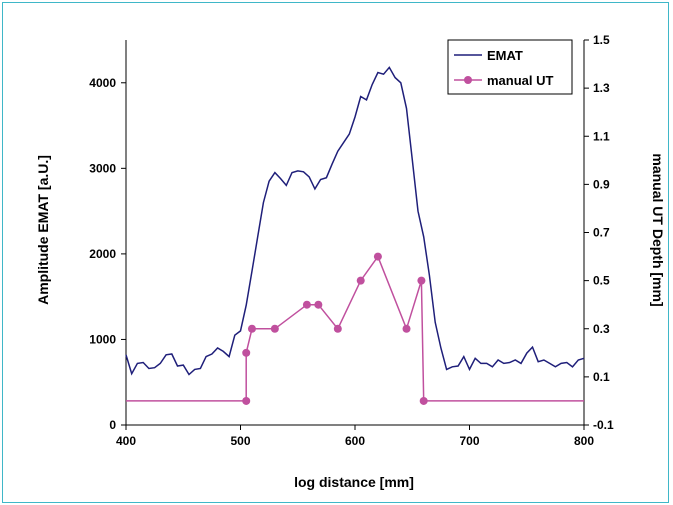 The height and width of the screenshot is (505, 673). I want to click on y-right-tick-label: 0.9, so click(601, 184).